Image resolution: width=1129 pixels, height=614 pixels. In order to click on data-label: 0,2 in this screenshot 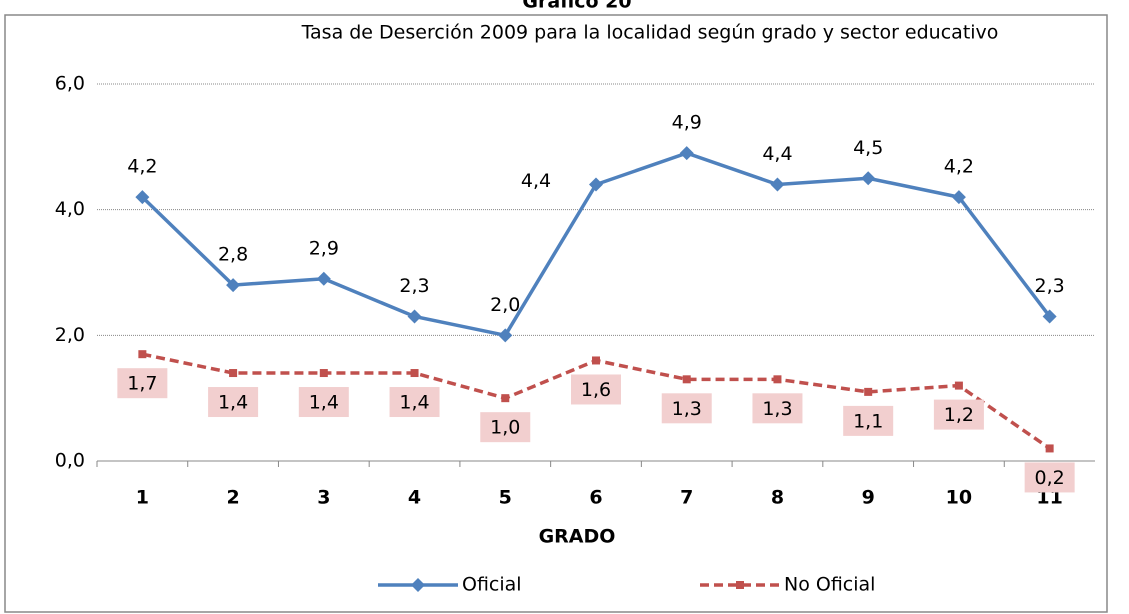, I will do `click(1050, 478)`.